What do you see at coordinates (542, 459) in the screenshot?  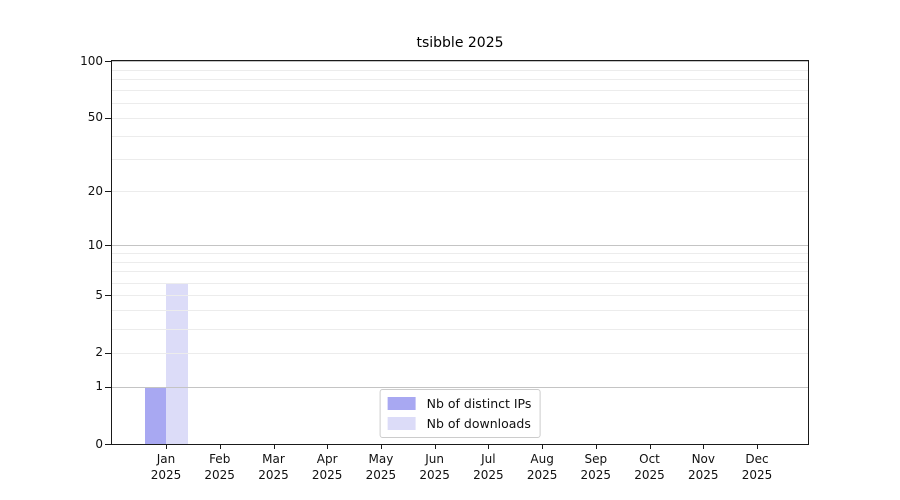 I see `x-tick-month: Aug` at bounding box center [542, 459].